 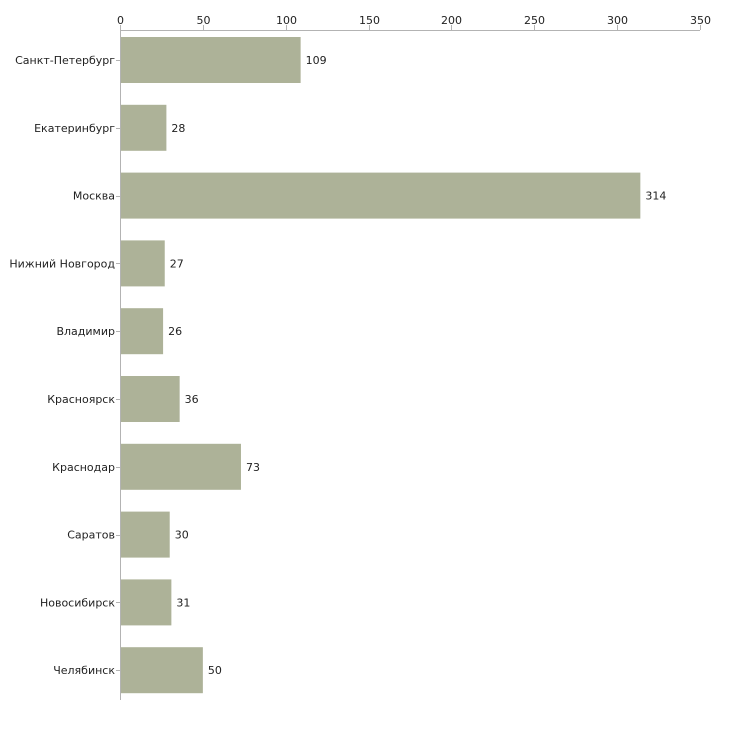 I want to click on y-category-label: Нижний Новгород, so click(x=62, y=263).